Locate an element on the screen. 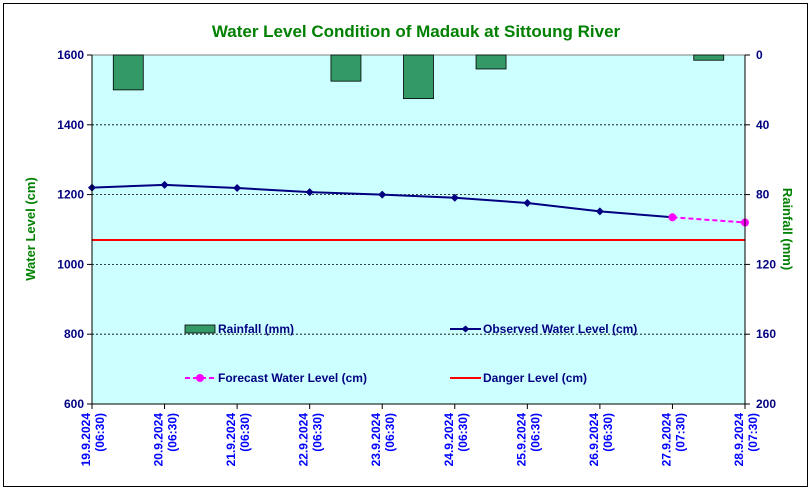 The width and height of the screenshot is (811, 490). y-axis-ticks: 1600 1400 1200 1000 800 600 is located at coordinates (74, 229).